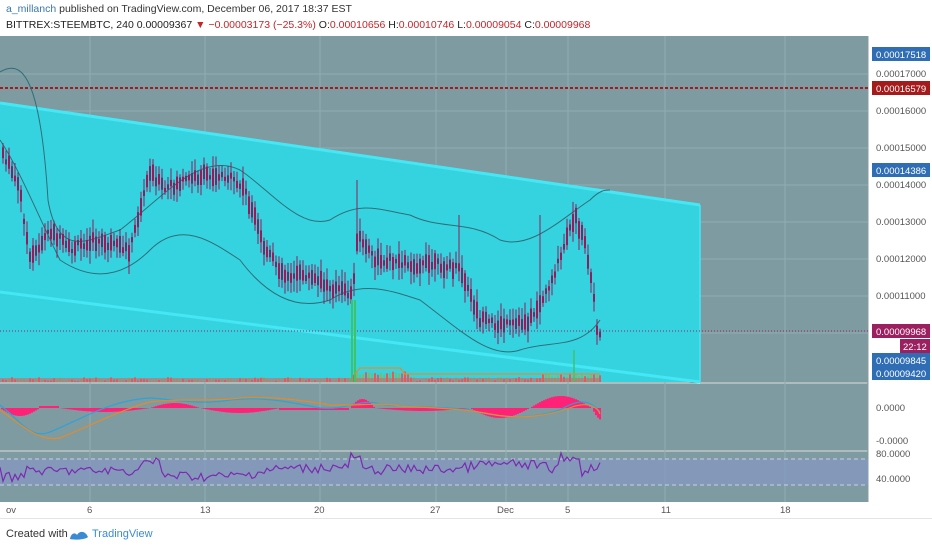 This screenshot has height=551, width=932. I want to click on macd-pane, so click(434, 417).